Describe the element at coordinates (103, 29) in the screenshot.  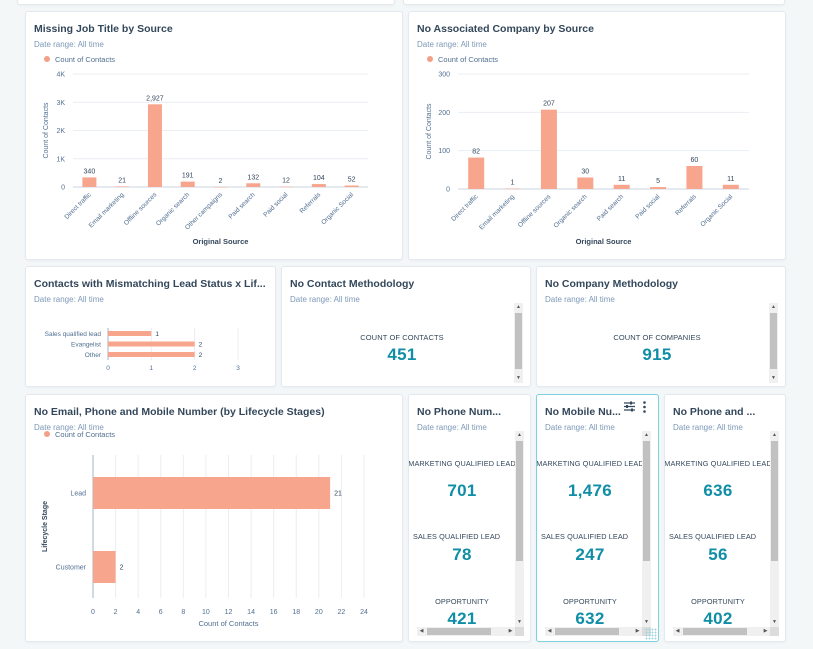
I see `card-title: Missing Job Title by Source` at that location.